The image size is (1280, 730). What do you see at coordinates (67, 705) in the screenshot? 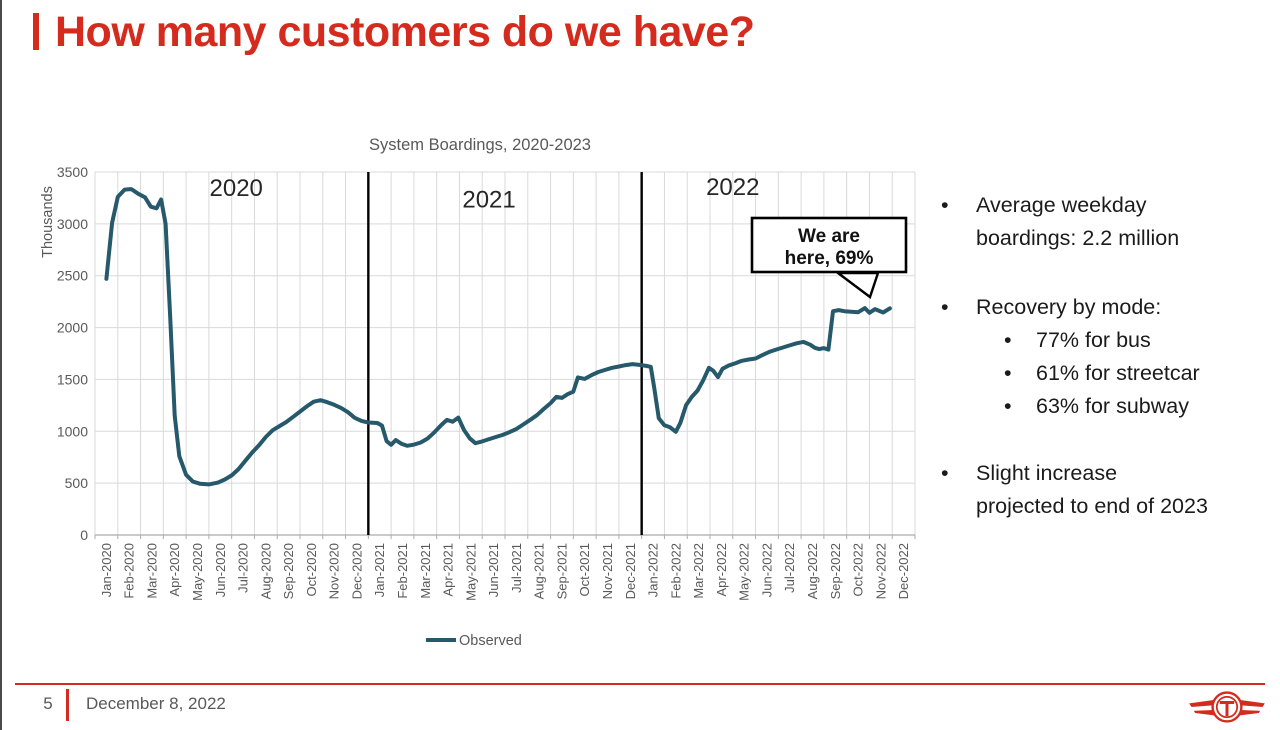
I see `footer-accent-bar` at bounding box center [67, 705].